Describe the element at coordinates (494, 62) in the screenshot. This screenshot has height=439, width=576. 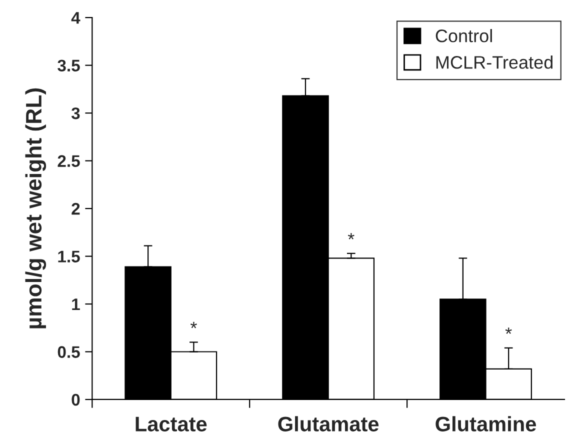
I see `legend-label: MCLR-Treated` at that location.